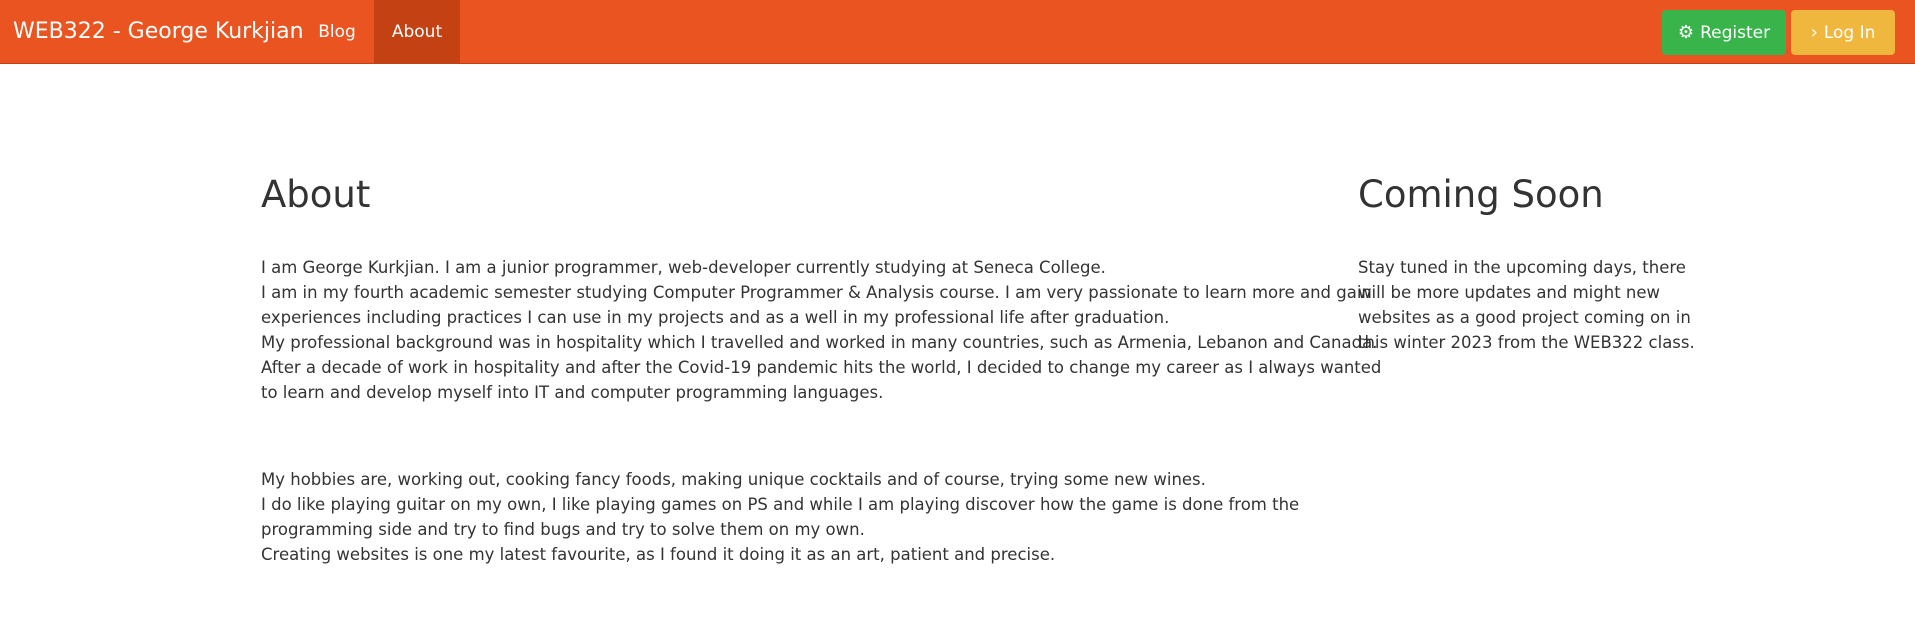 The image size is (1915, 631). What do you see at coordinates (1849, 33) in the screenshot?
I see `login-label: Log In` at bounding box center [1849, 33].